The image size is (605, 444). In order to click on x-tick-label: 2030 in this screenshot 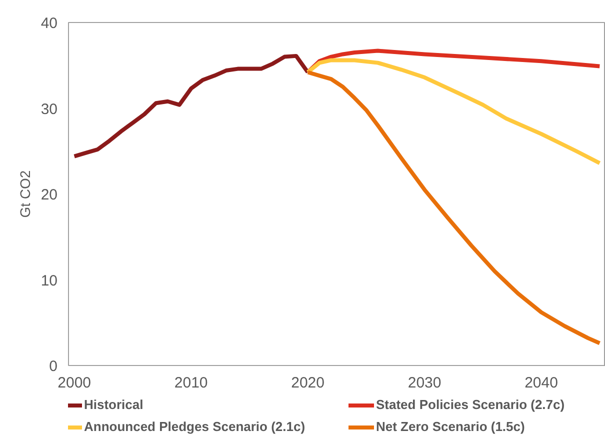, I will do `click(425, 383)`.